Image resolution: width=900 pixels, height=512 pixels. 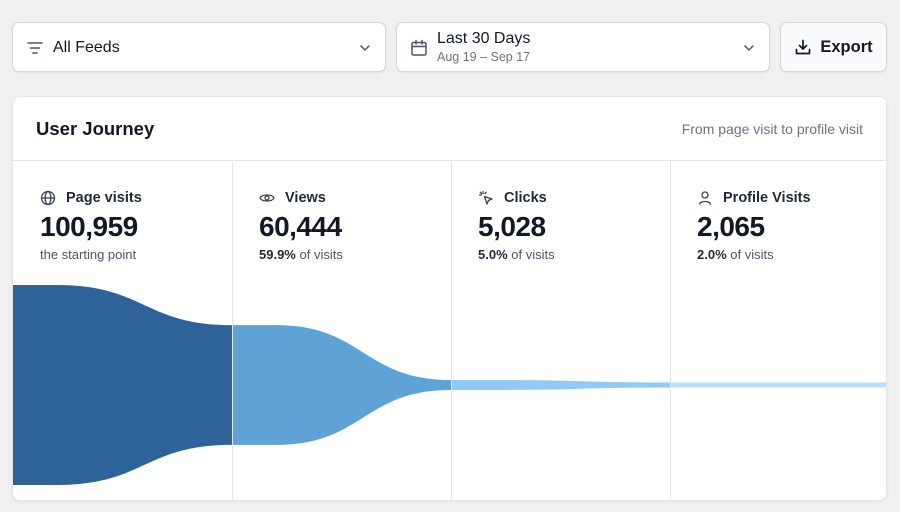 I want to click on export-button: Export, so click(x=833, y=47).